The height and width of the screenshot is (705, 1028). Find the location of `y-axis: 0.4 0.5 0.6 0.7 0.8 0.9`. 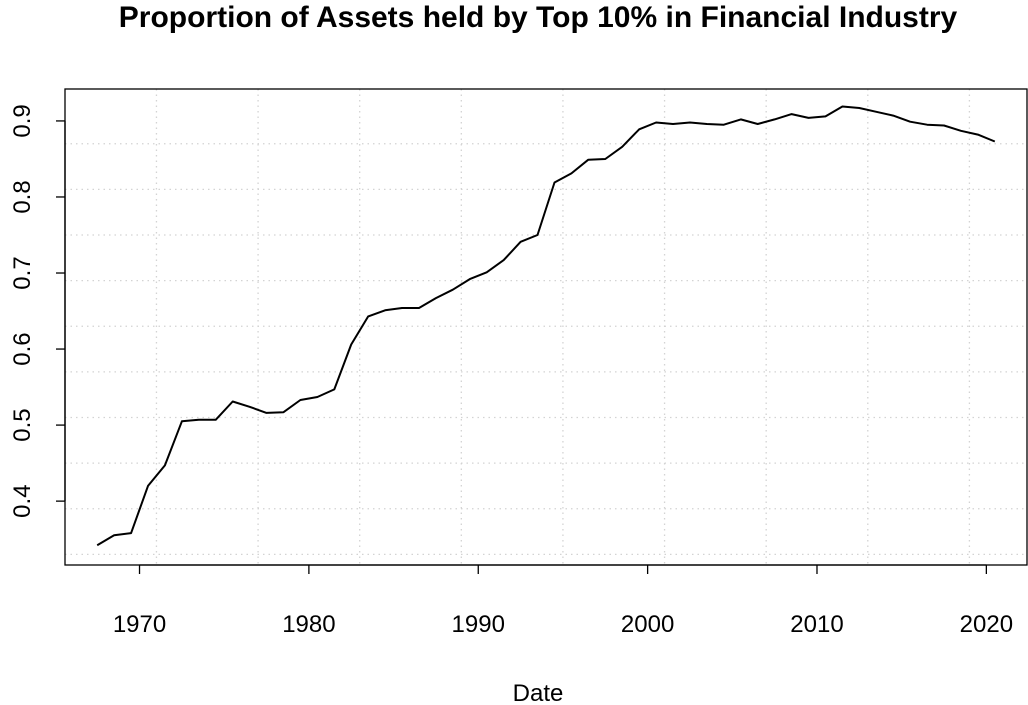

y-axis: 0.4 0.5 0.6 0.7 0.8 0.9 is located at coordinates (37, 311).